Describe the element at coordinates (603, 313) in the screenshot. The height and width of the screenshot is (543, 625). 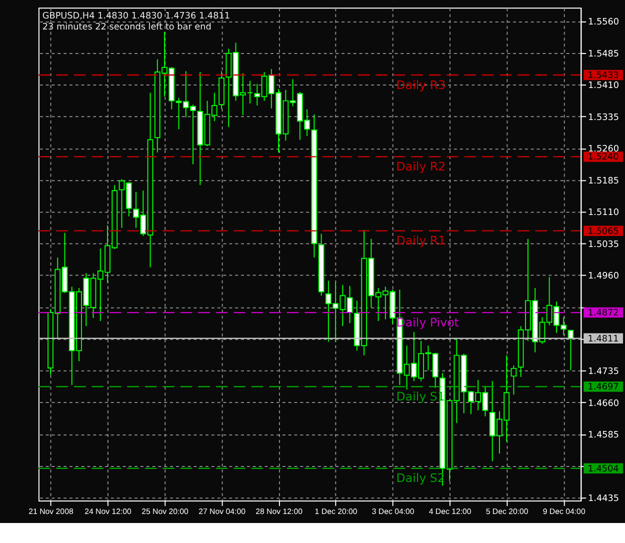
I see `text: 1.4872` at that location.